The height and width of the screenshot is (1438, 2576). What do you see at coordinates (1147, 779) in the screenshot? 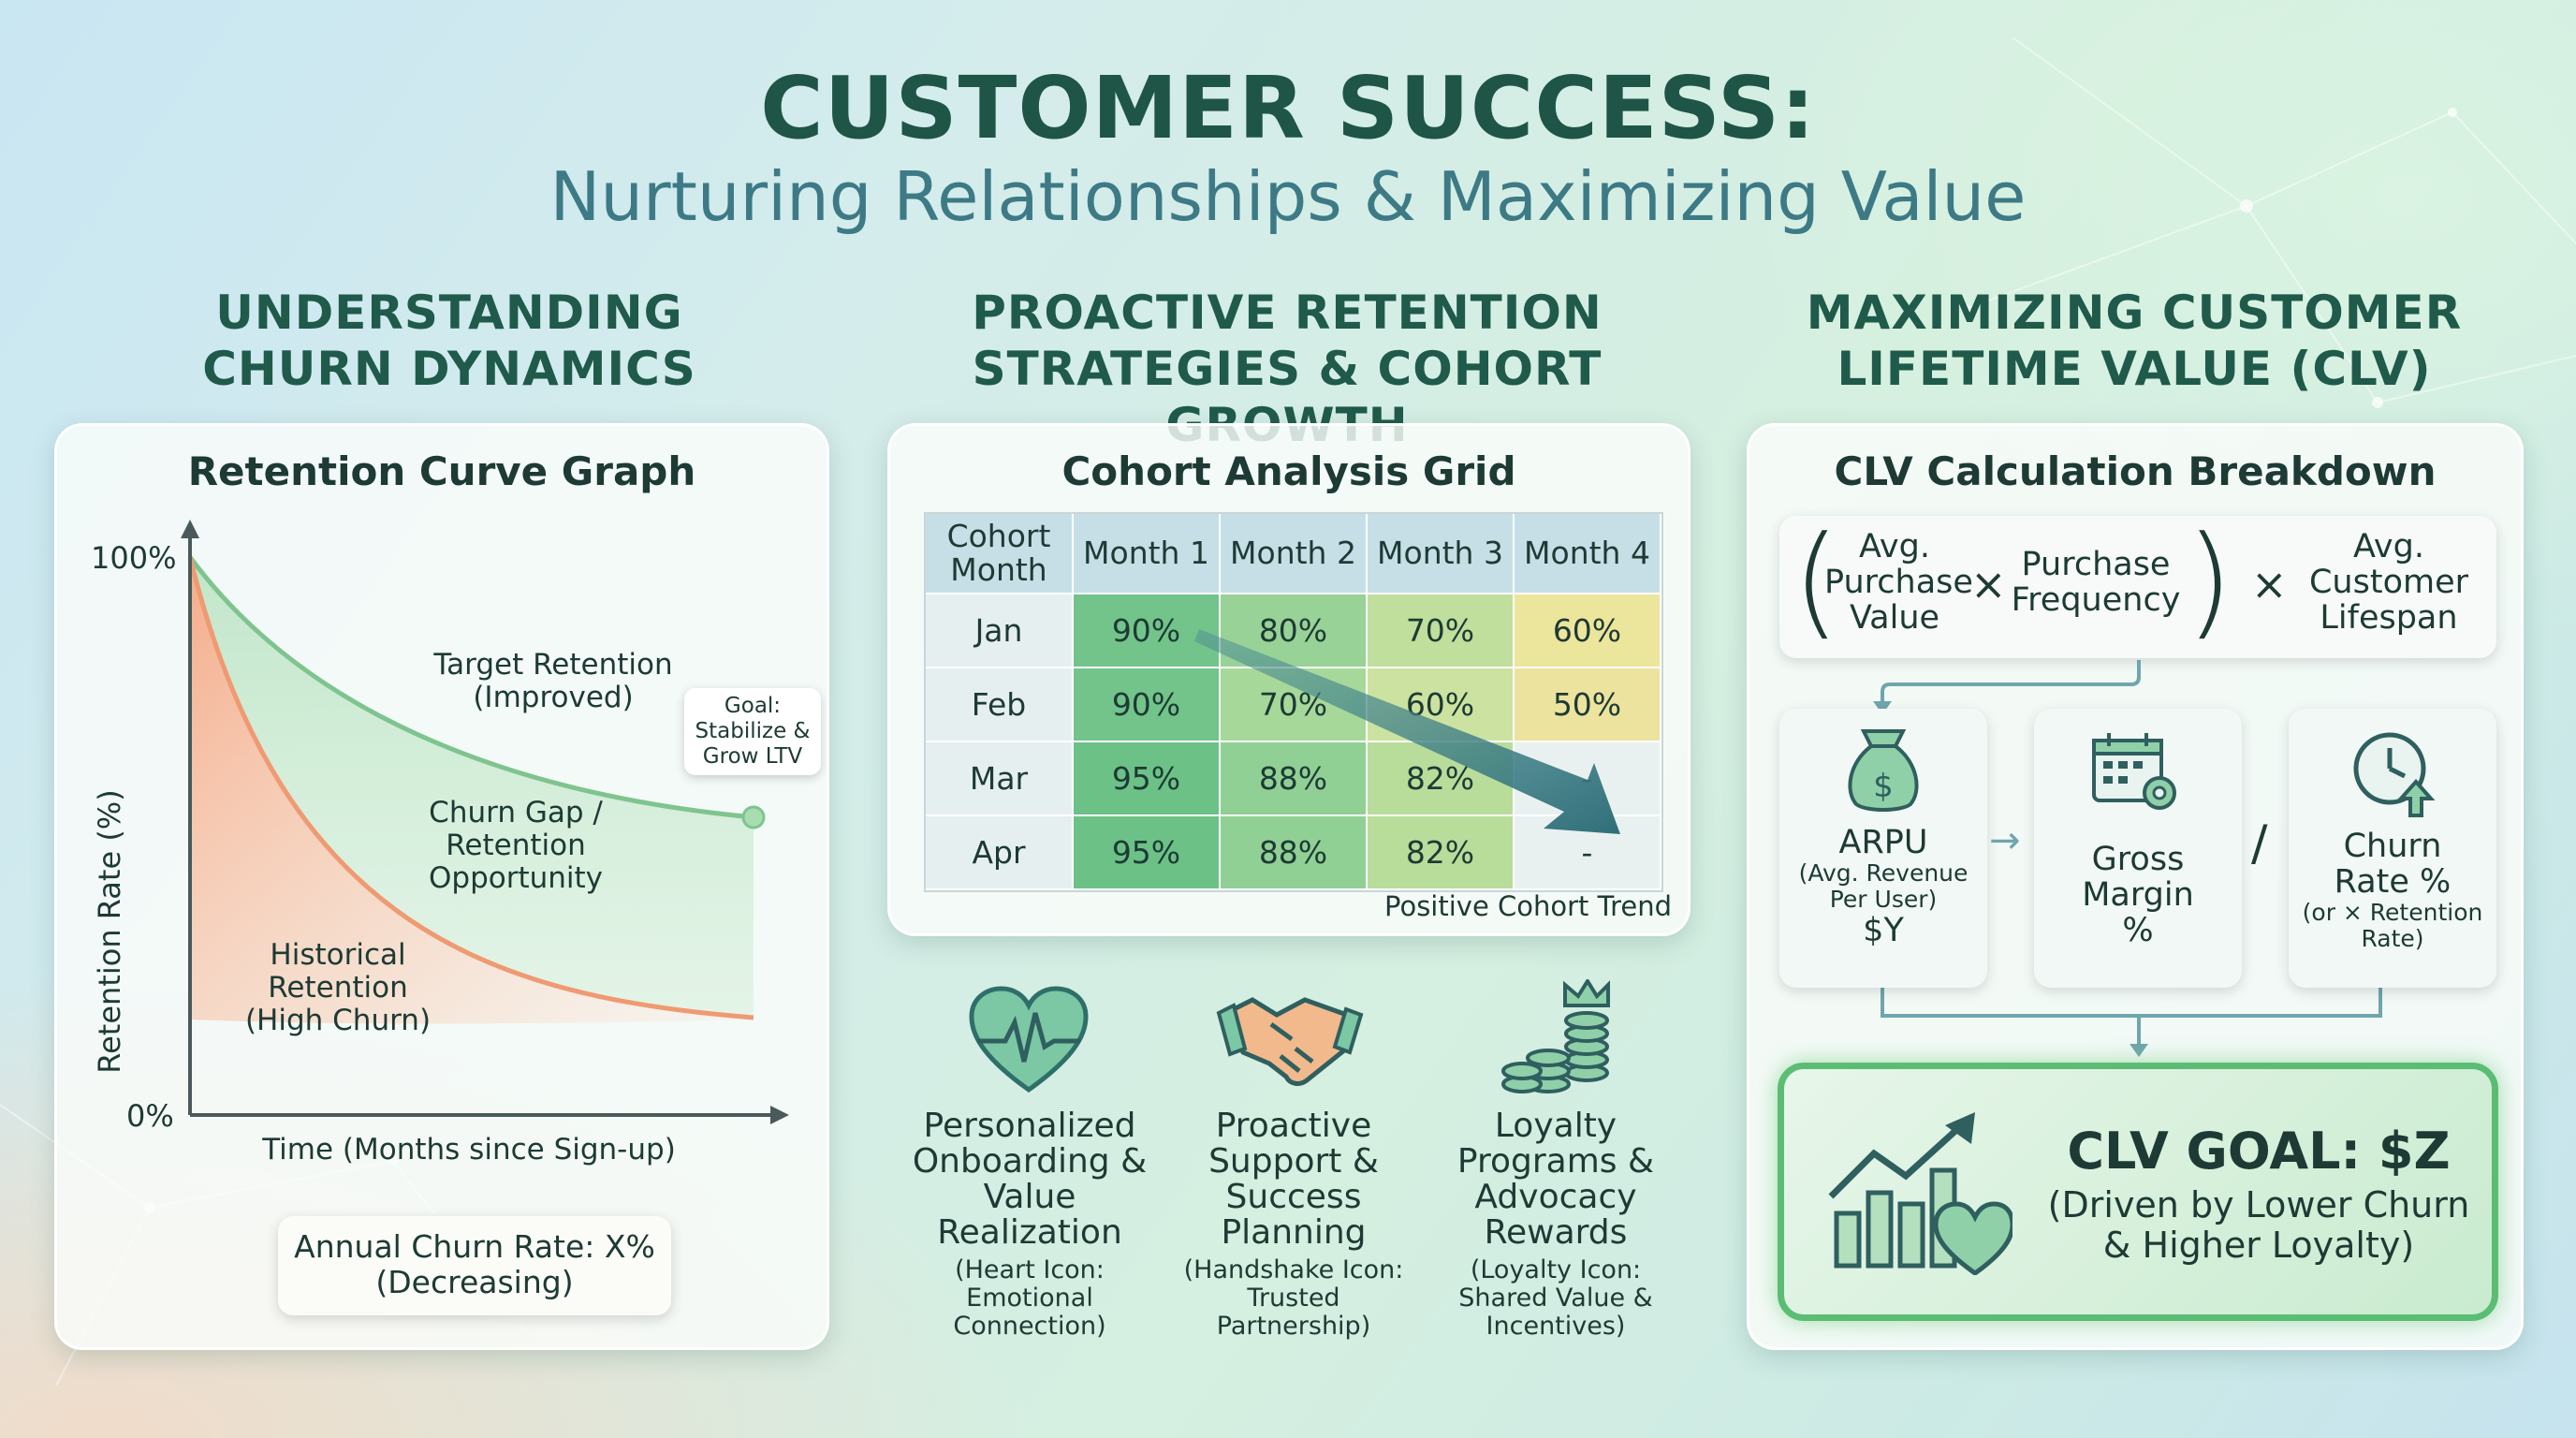
I see `cohort-cell: 95%` at bounding box center [1147, 779].